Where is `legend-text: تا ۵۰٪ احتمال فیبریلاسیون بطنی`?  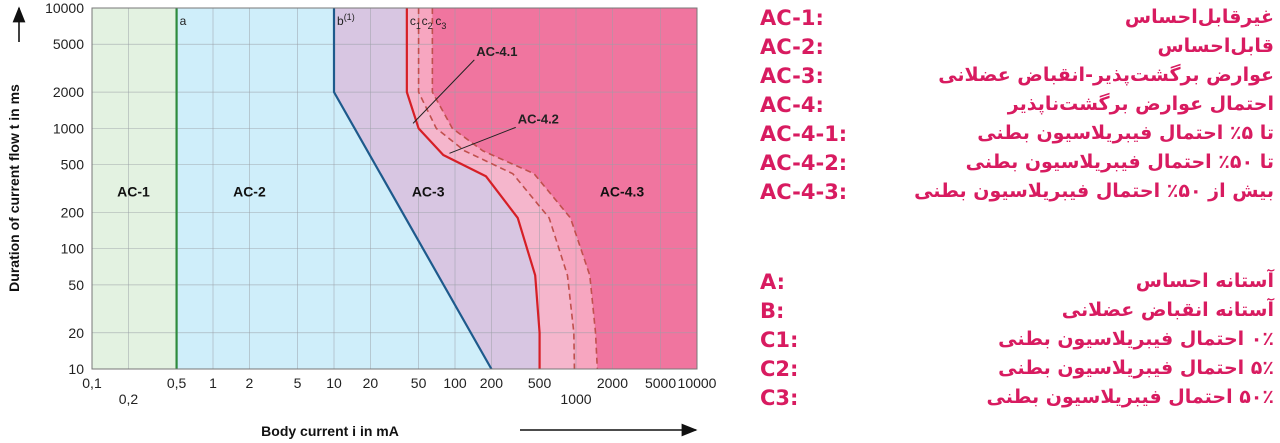 legend-text: تا ۵۰٪ احتمال فیبریلاسیون بطنی is located at coordinates (1119, 162).